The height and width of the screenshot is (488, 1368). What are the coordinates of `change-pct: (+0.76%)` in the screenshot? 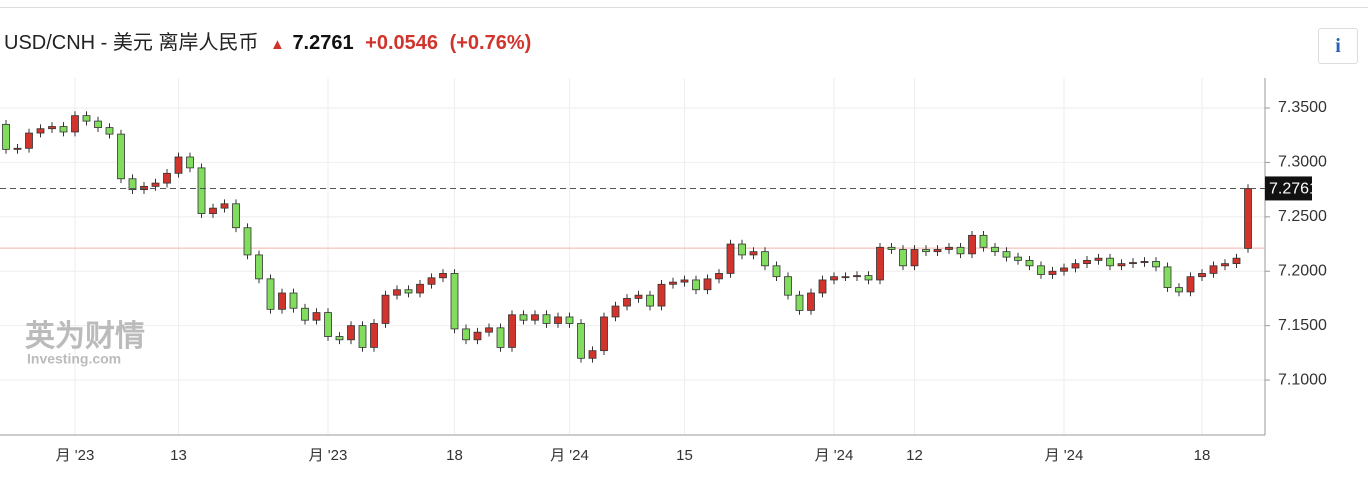 It's located at (490, 43).